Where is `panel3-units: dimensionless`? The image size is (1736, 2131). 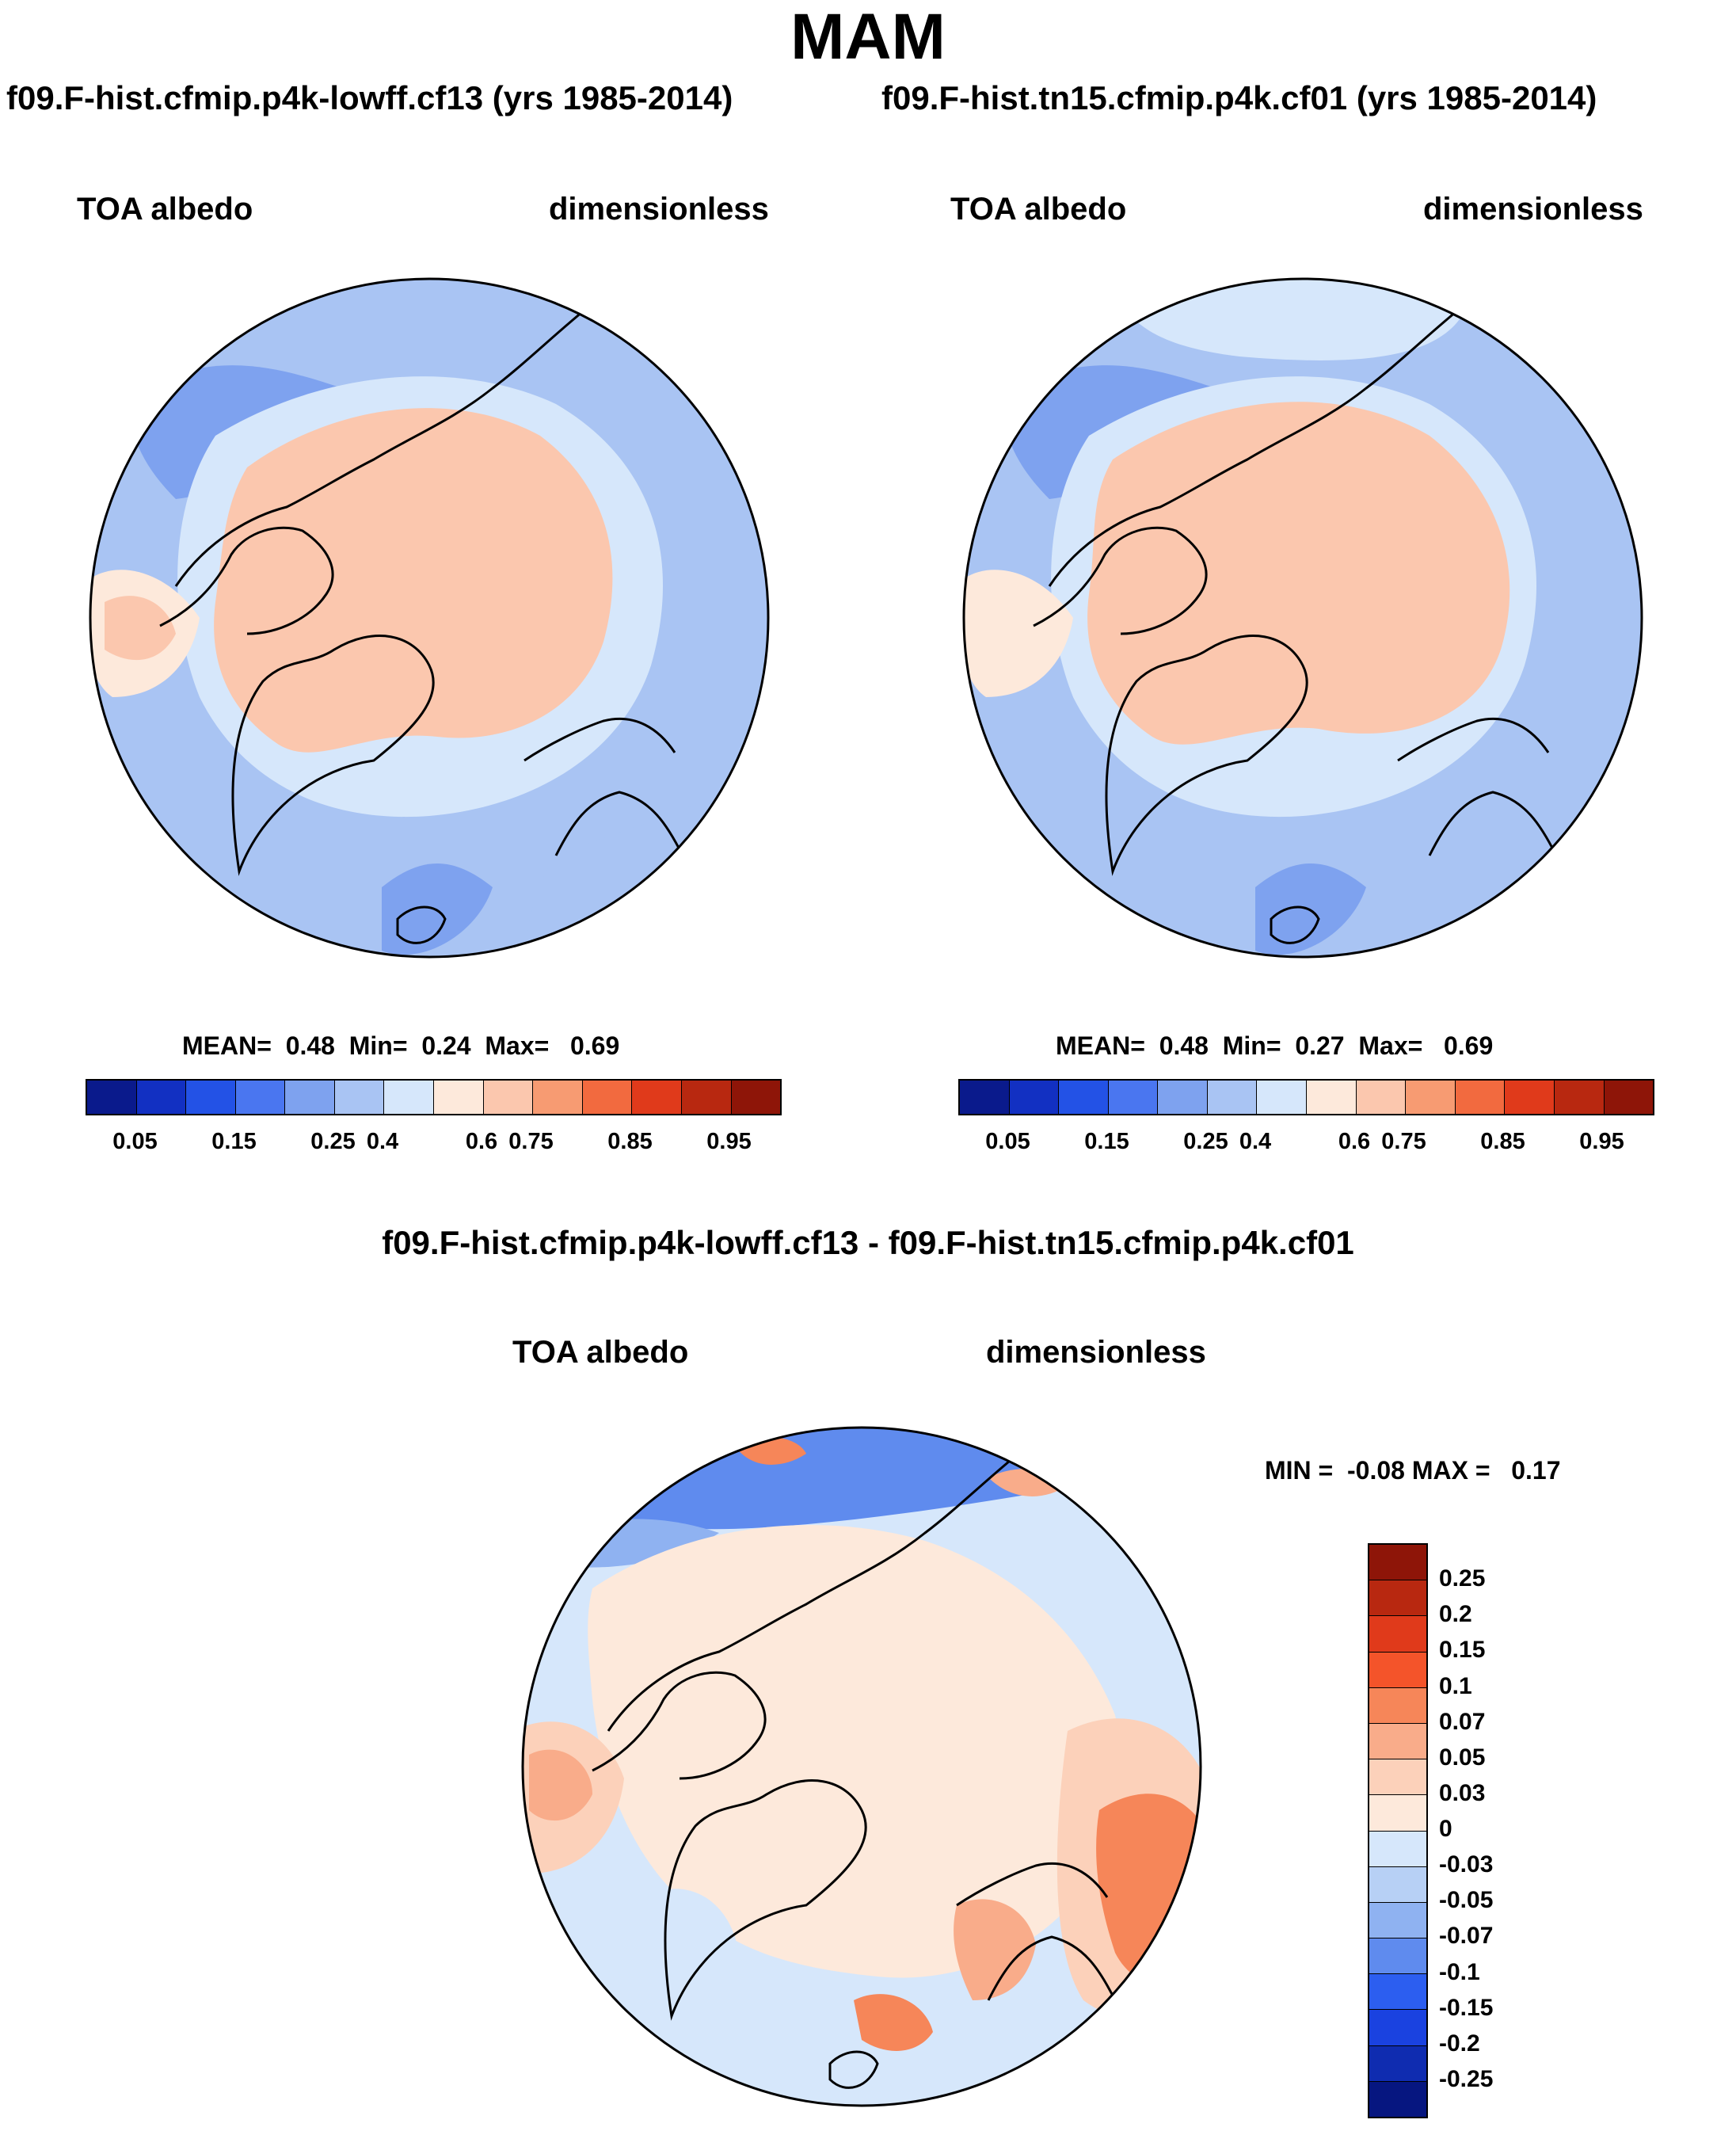
panel3-units: dimensionless is located at coordinates (1096, 1352).